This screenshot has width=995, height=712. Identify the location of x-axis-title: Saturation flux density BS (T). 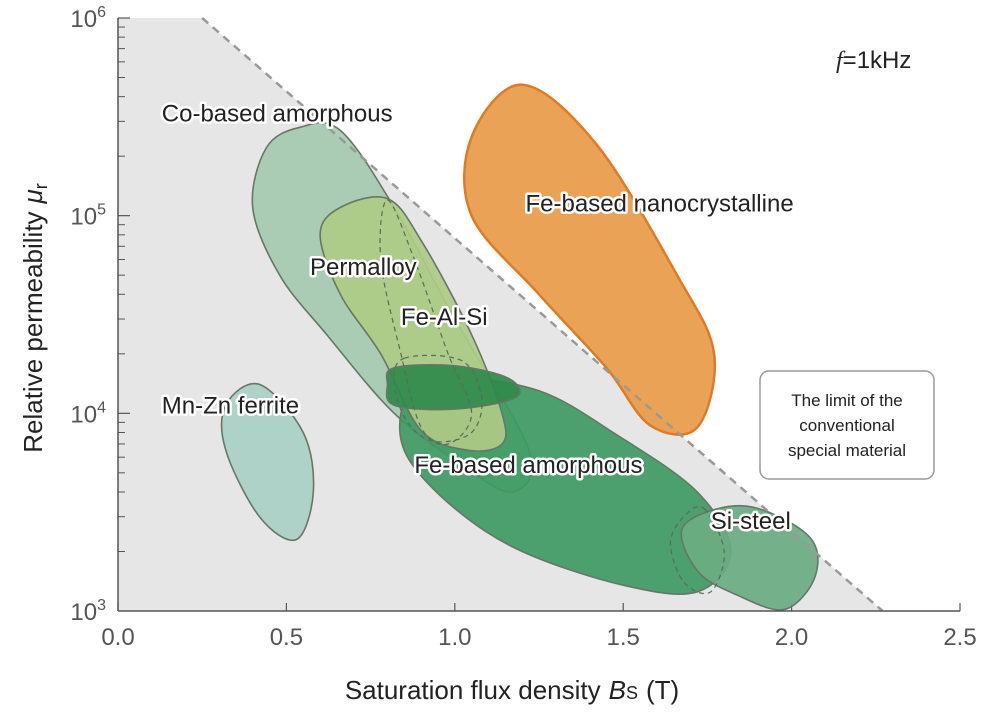
(512, 690).